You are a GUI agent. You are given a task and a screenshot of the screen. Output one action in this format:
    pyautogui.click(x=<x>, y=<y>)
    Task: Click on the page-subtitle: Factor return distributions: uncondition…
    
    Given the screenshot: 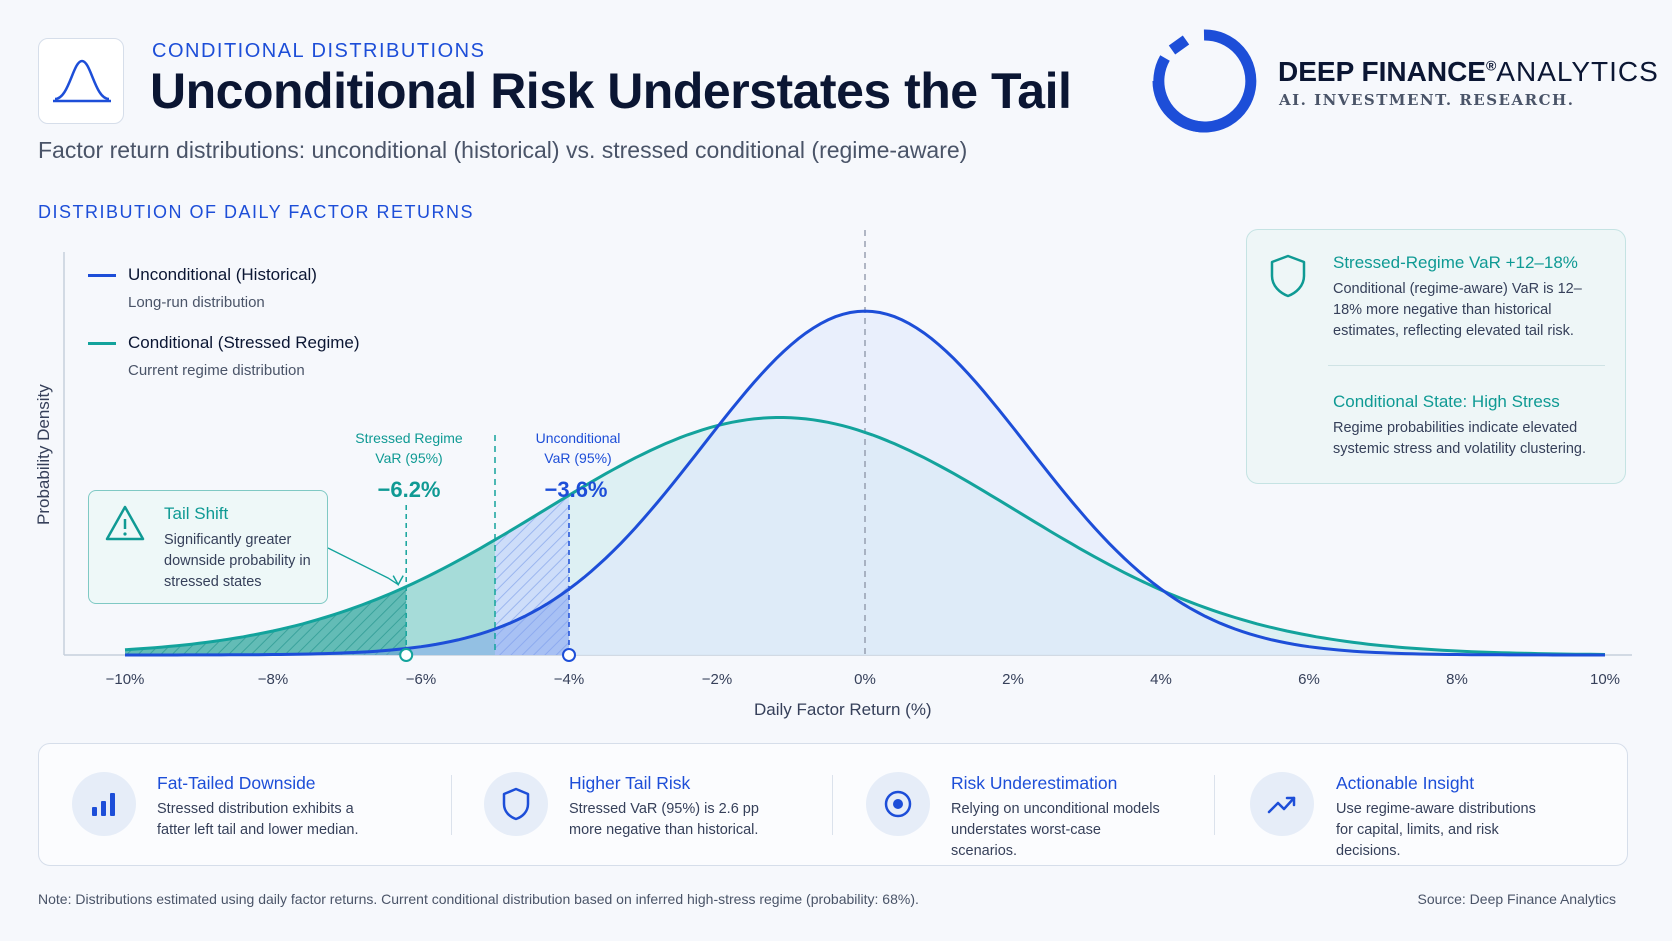 What is the action you would take?
    pyautogui.click(x=503, y=150)
    